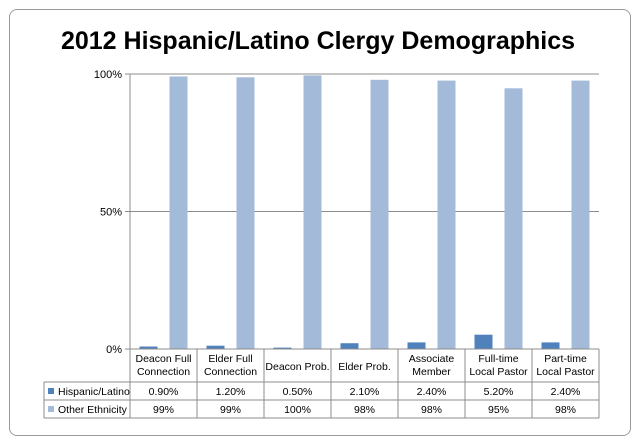  Describe the element at coordinates (93, 410) in the screenshot. I see `legend-label: Other Ethnicity` at that location.